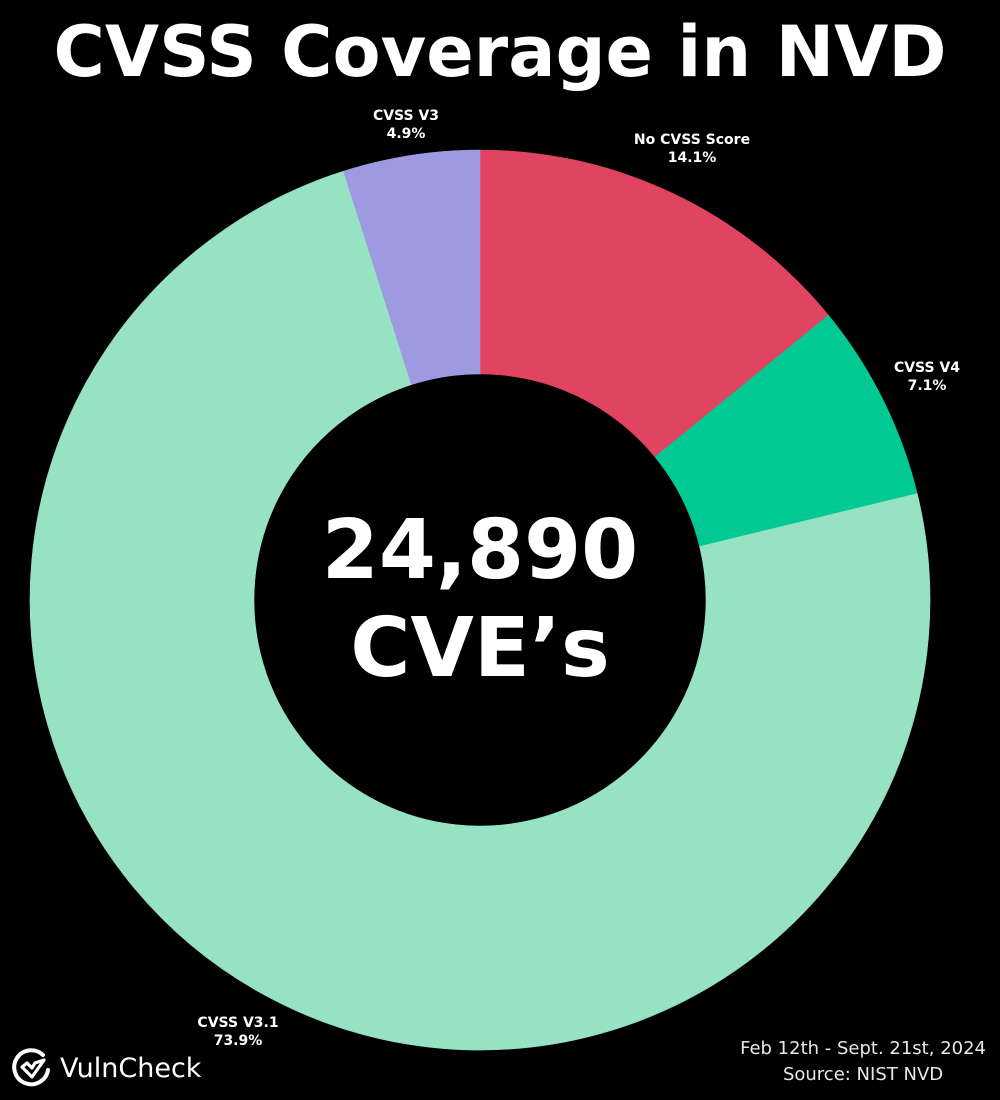  I want to click on label-pct: 73.9%, so click(238, 1041).